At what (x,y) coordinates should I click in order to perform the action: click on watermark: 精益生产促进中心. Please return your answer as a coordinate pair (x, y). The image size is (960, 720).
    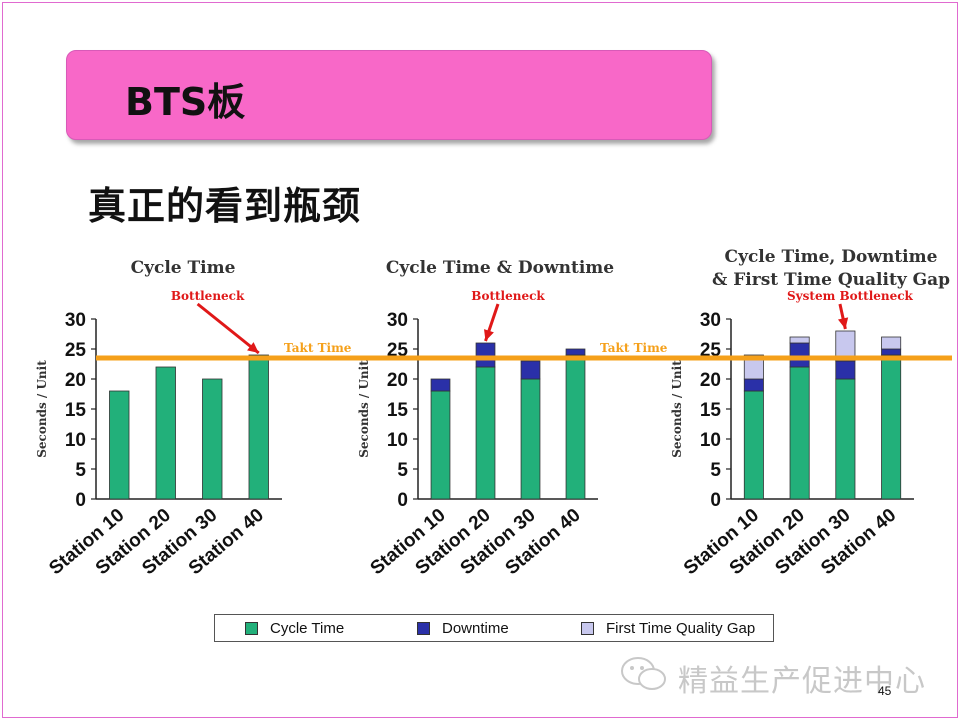
    Looking at the image, I should click on (778, 676).